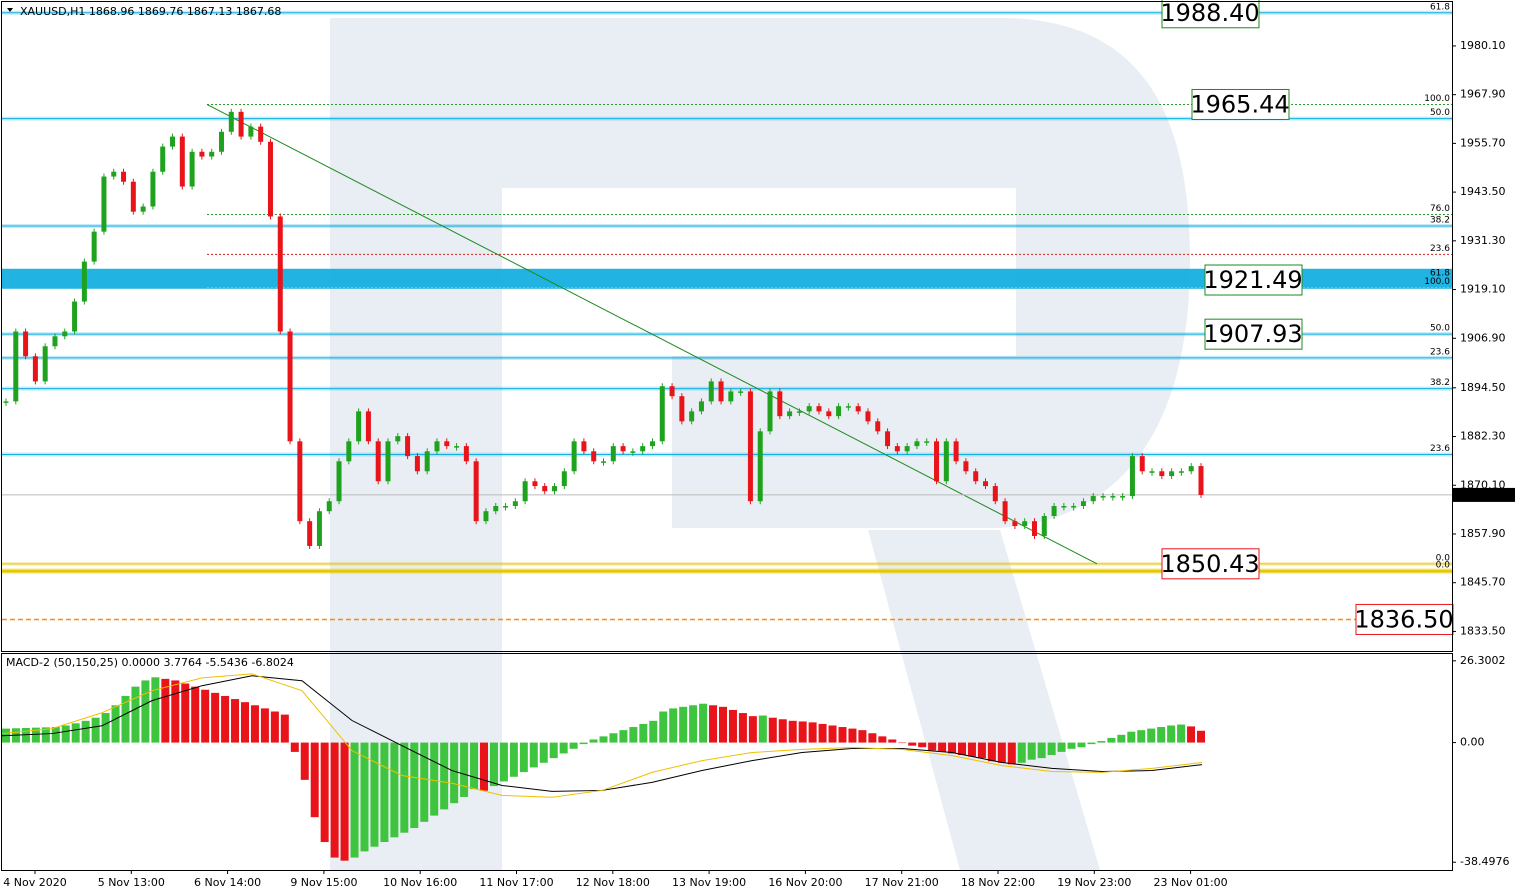 Image resolution: width=1517 pixels, height=895 pixels. Describe the element at coordinates (1437, 282) in the screenshot. I see `fib-label: 100.0` at that location.